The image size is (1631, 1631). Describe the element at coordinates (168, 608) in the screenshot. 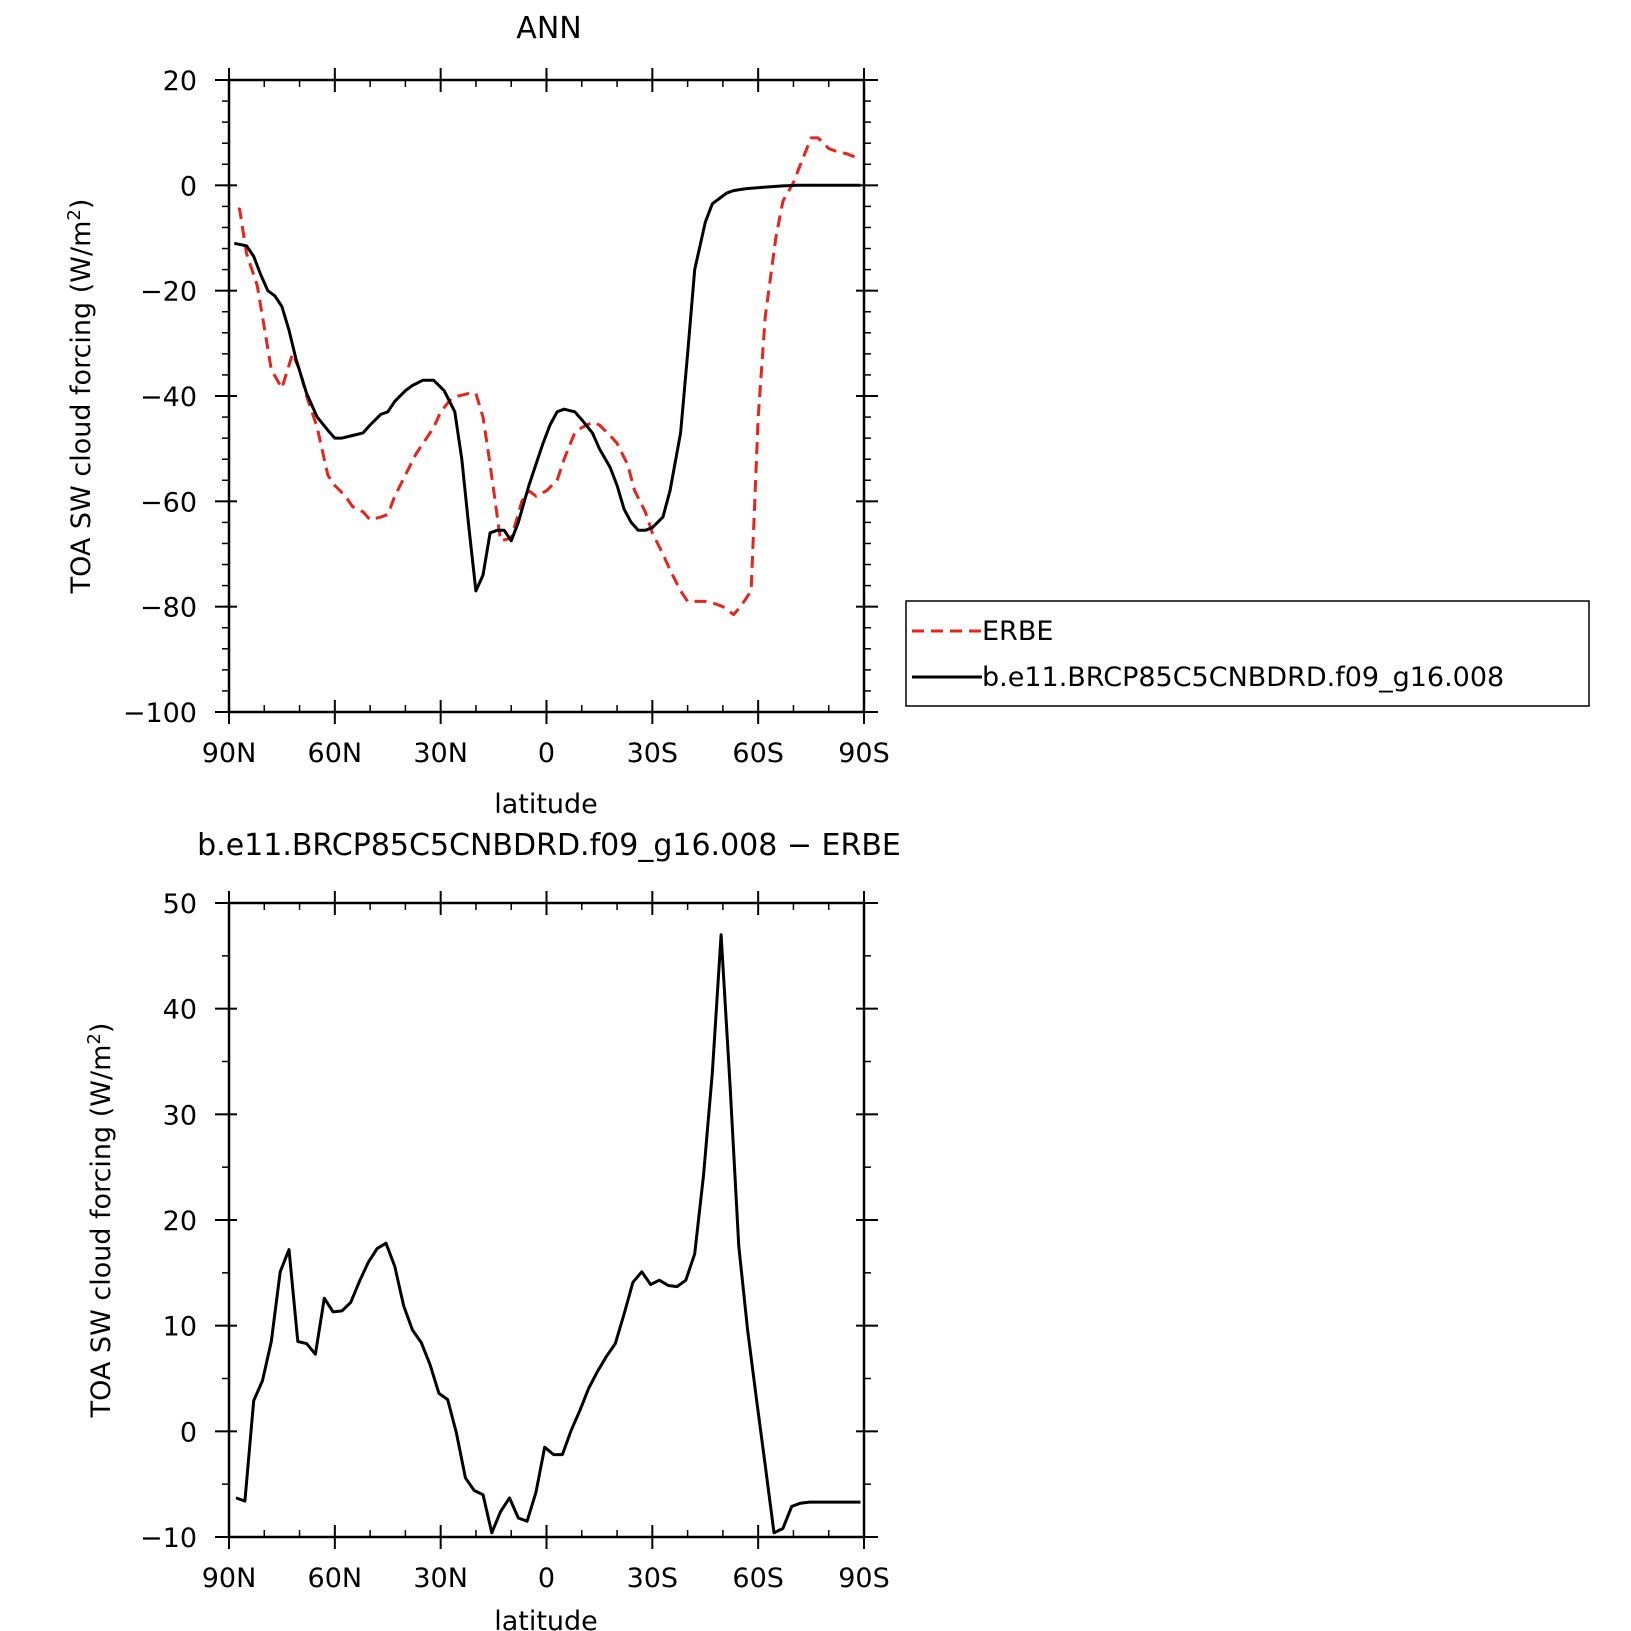

I see `y-tick-label: −80` at that location.